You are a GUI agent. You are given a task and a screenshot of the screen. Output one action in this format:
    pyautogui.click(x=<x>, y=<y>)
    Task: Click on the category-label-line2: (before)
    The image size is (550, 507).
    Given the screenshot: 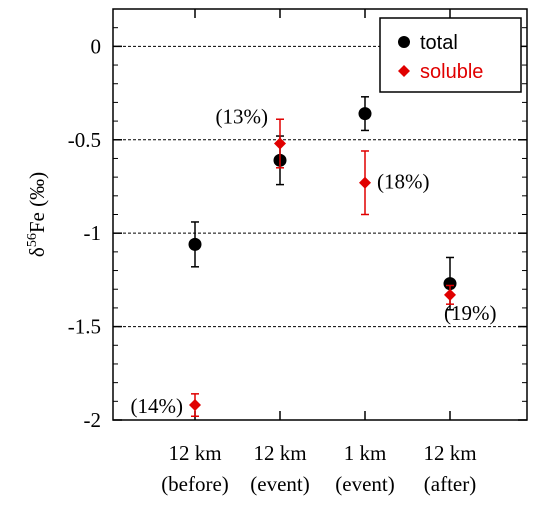 What is the action you would take?
    pyautogui.click(x=195, y=484)
    